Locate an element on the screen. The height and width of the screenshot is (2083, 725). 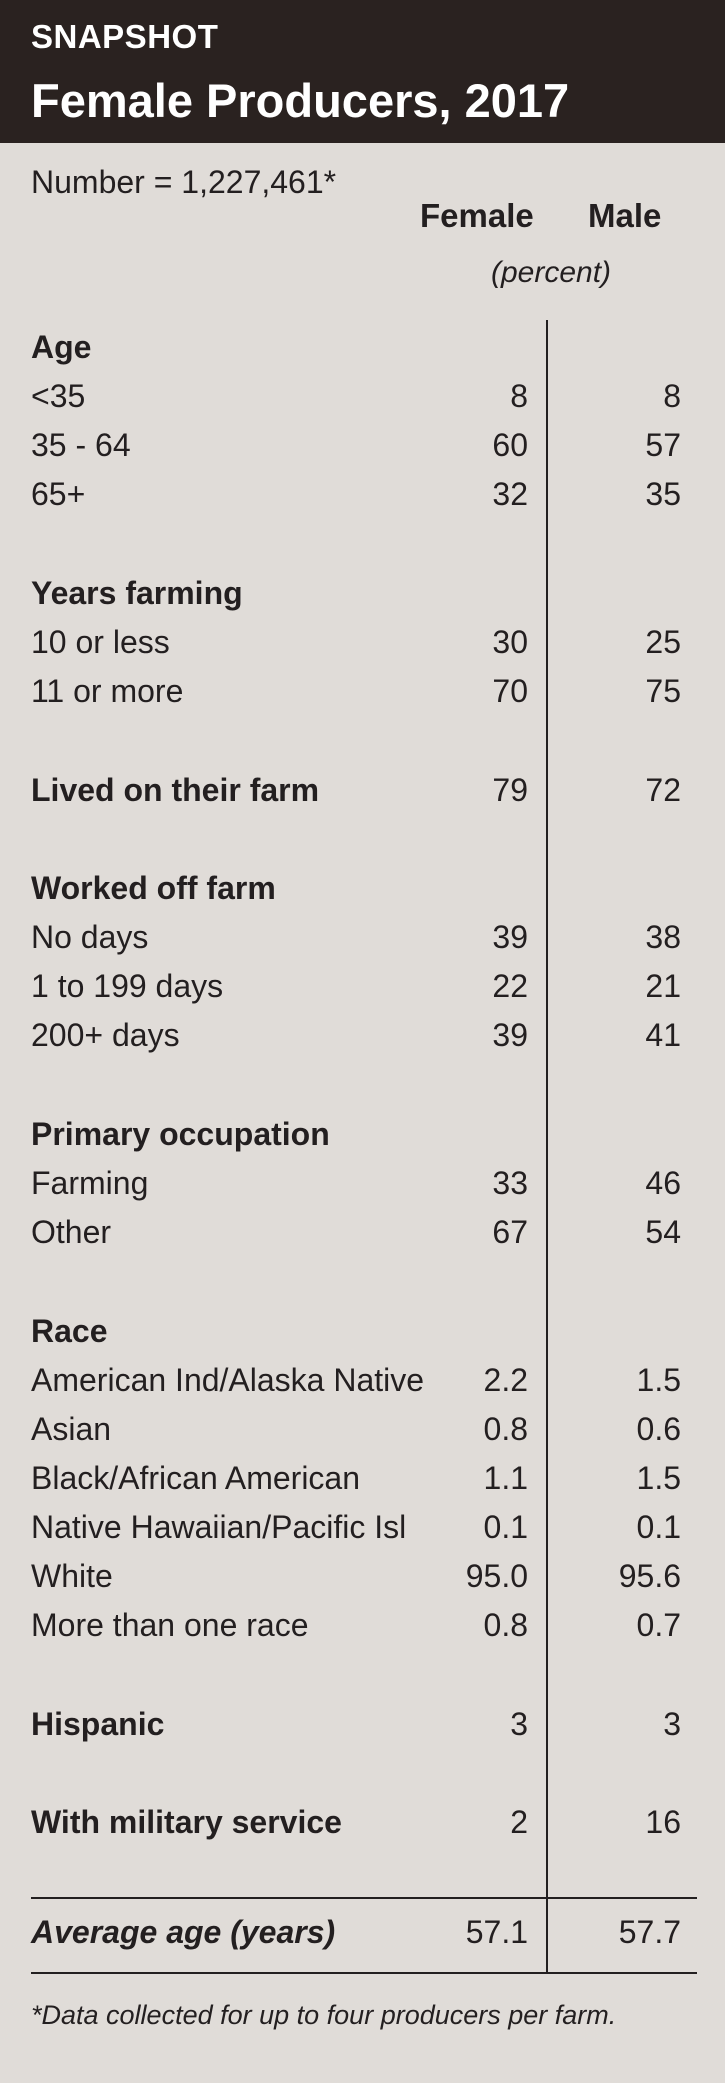
row-label: More than one race is located at coordinates (170, 1625).